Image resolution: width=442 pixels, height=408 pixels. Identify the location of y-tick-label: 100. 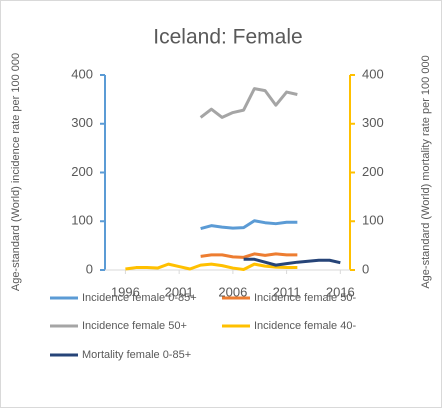
(82, 220).